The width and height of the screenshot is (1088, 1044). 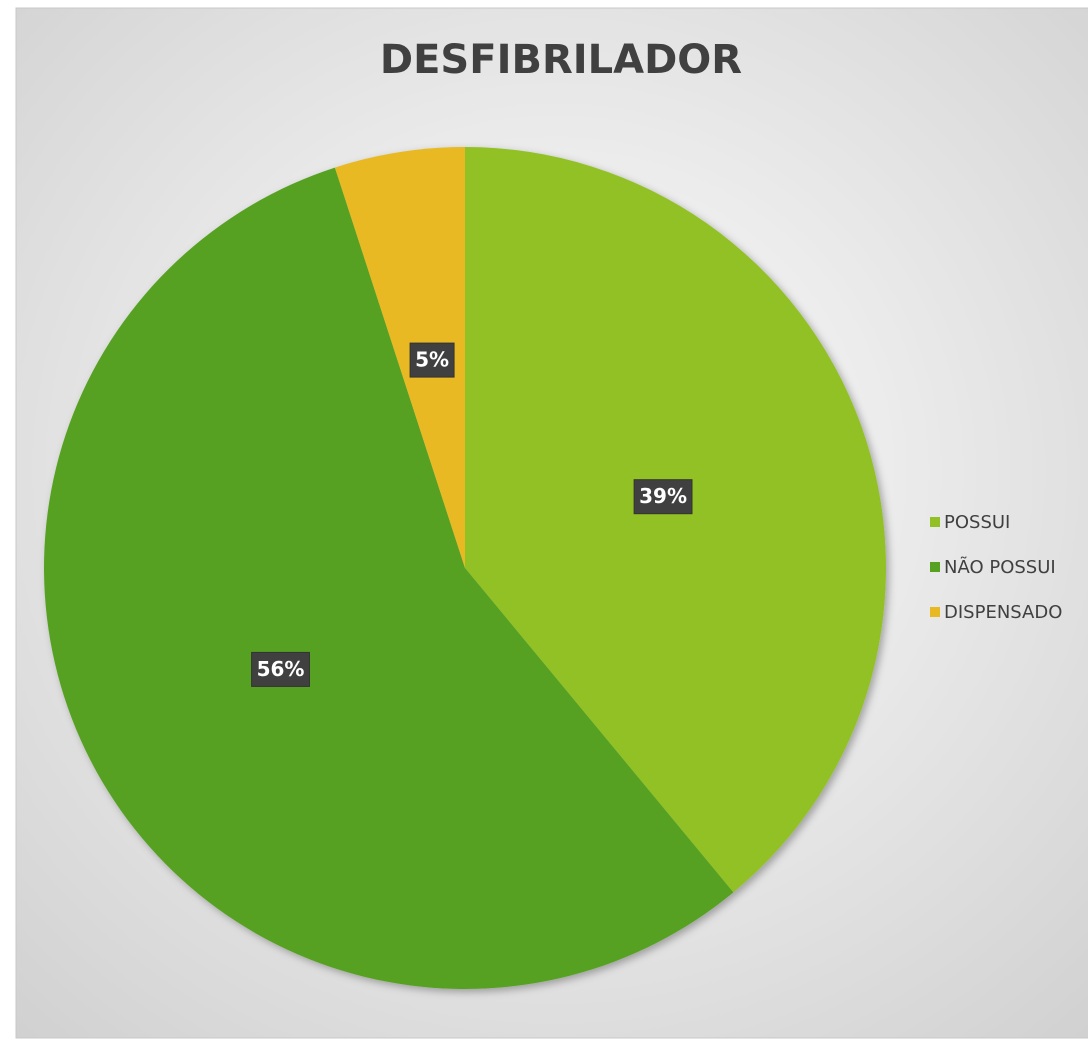 What do you see at coordinates (561, 60) in the screenshot?
I see `chart-title: DESFIBRILADOR` at bounding box center [561, 60].